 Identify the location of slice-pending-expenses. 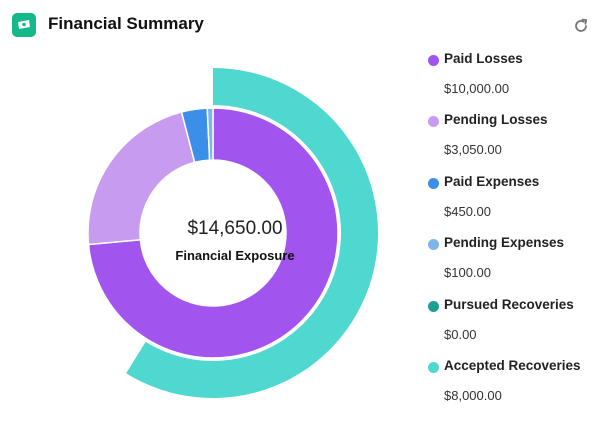
(210, 134).